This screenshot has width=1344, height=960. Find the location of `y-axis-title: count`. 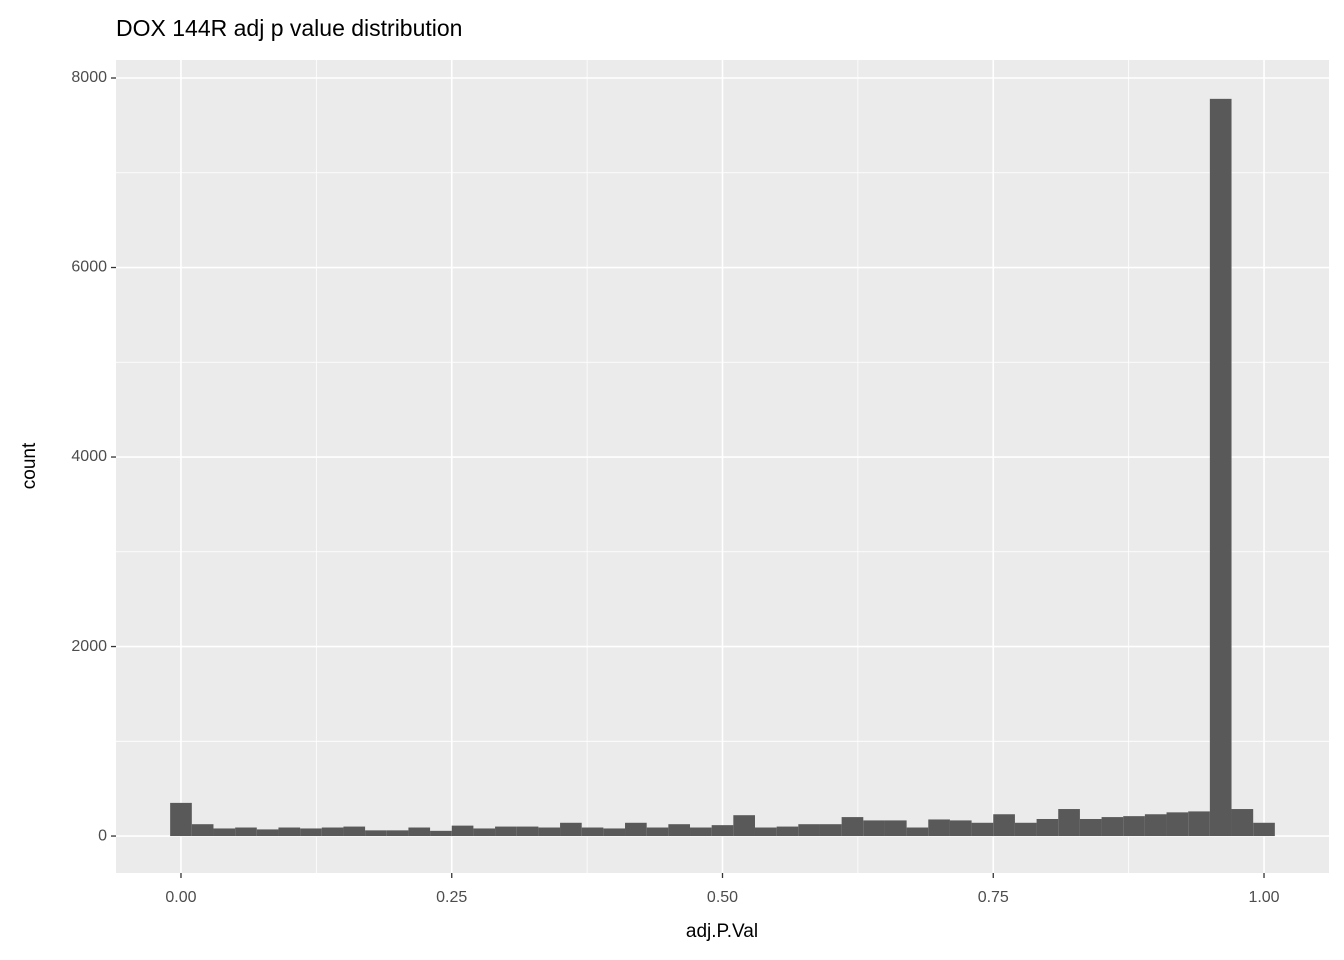

y-axis-title: count is located at coordinates (29, 465).